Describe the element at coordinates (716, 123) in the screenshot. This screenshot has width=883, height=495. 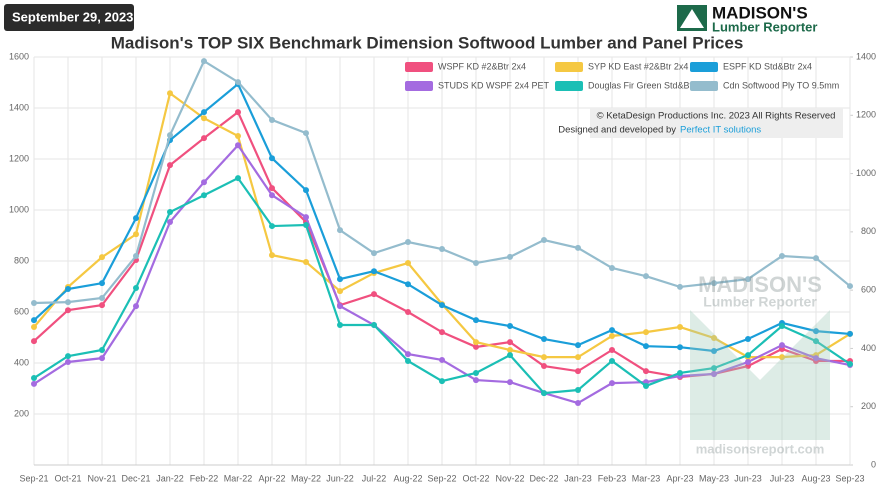
I see `copyright-box` at that location.